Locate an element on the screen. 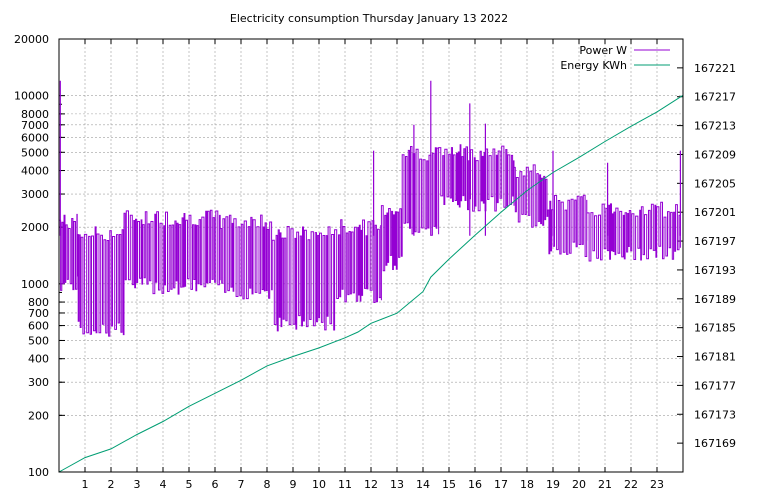  y-right-tick-label: 167181 is located at coordinates (715, 357).